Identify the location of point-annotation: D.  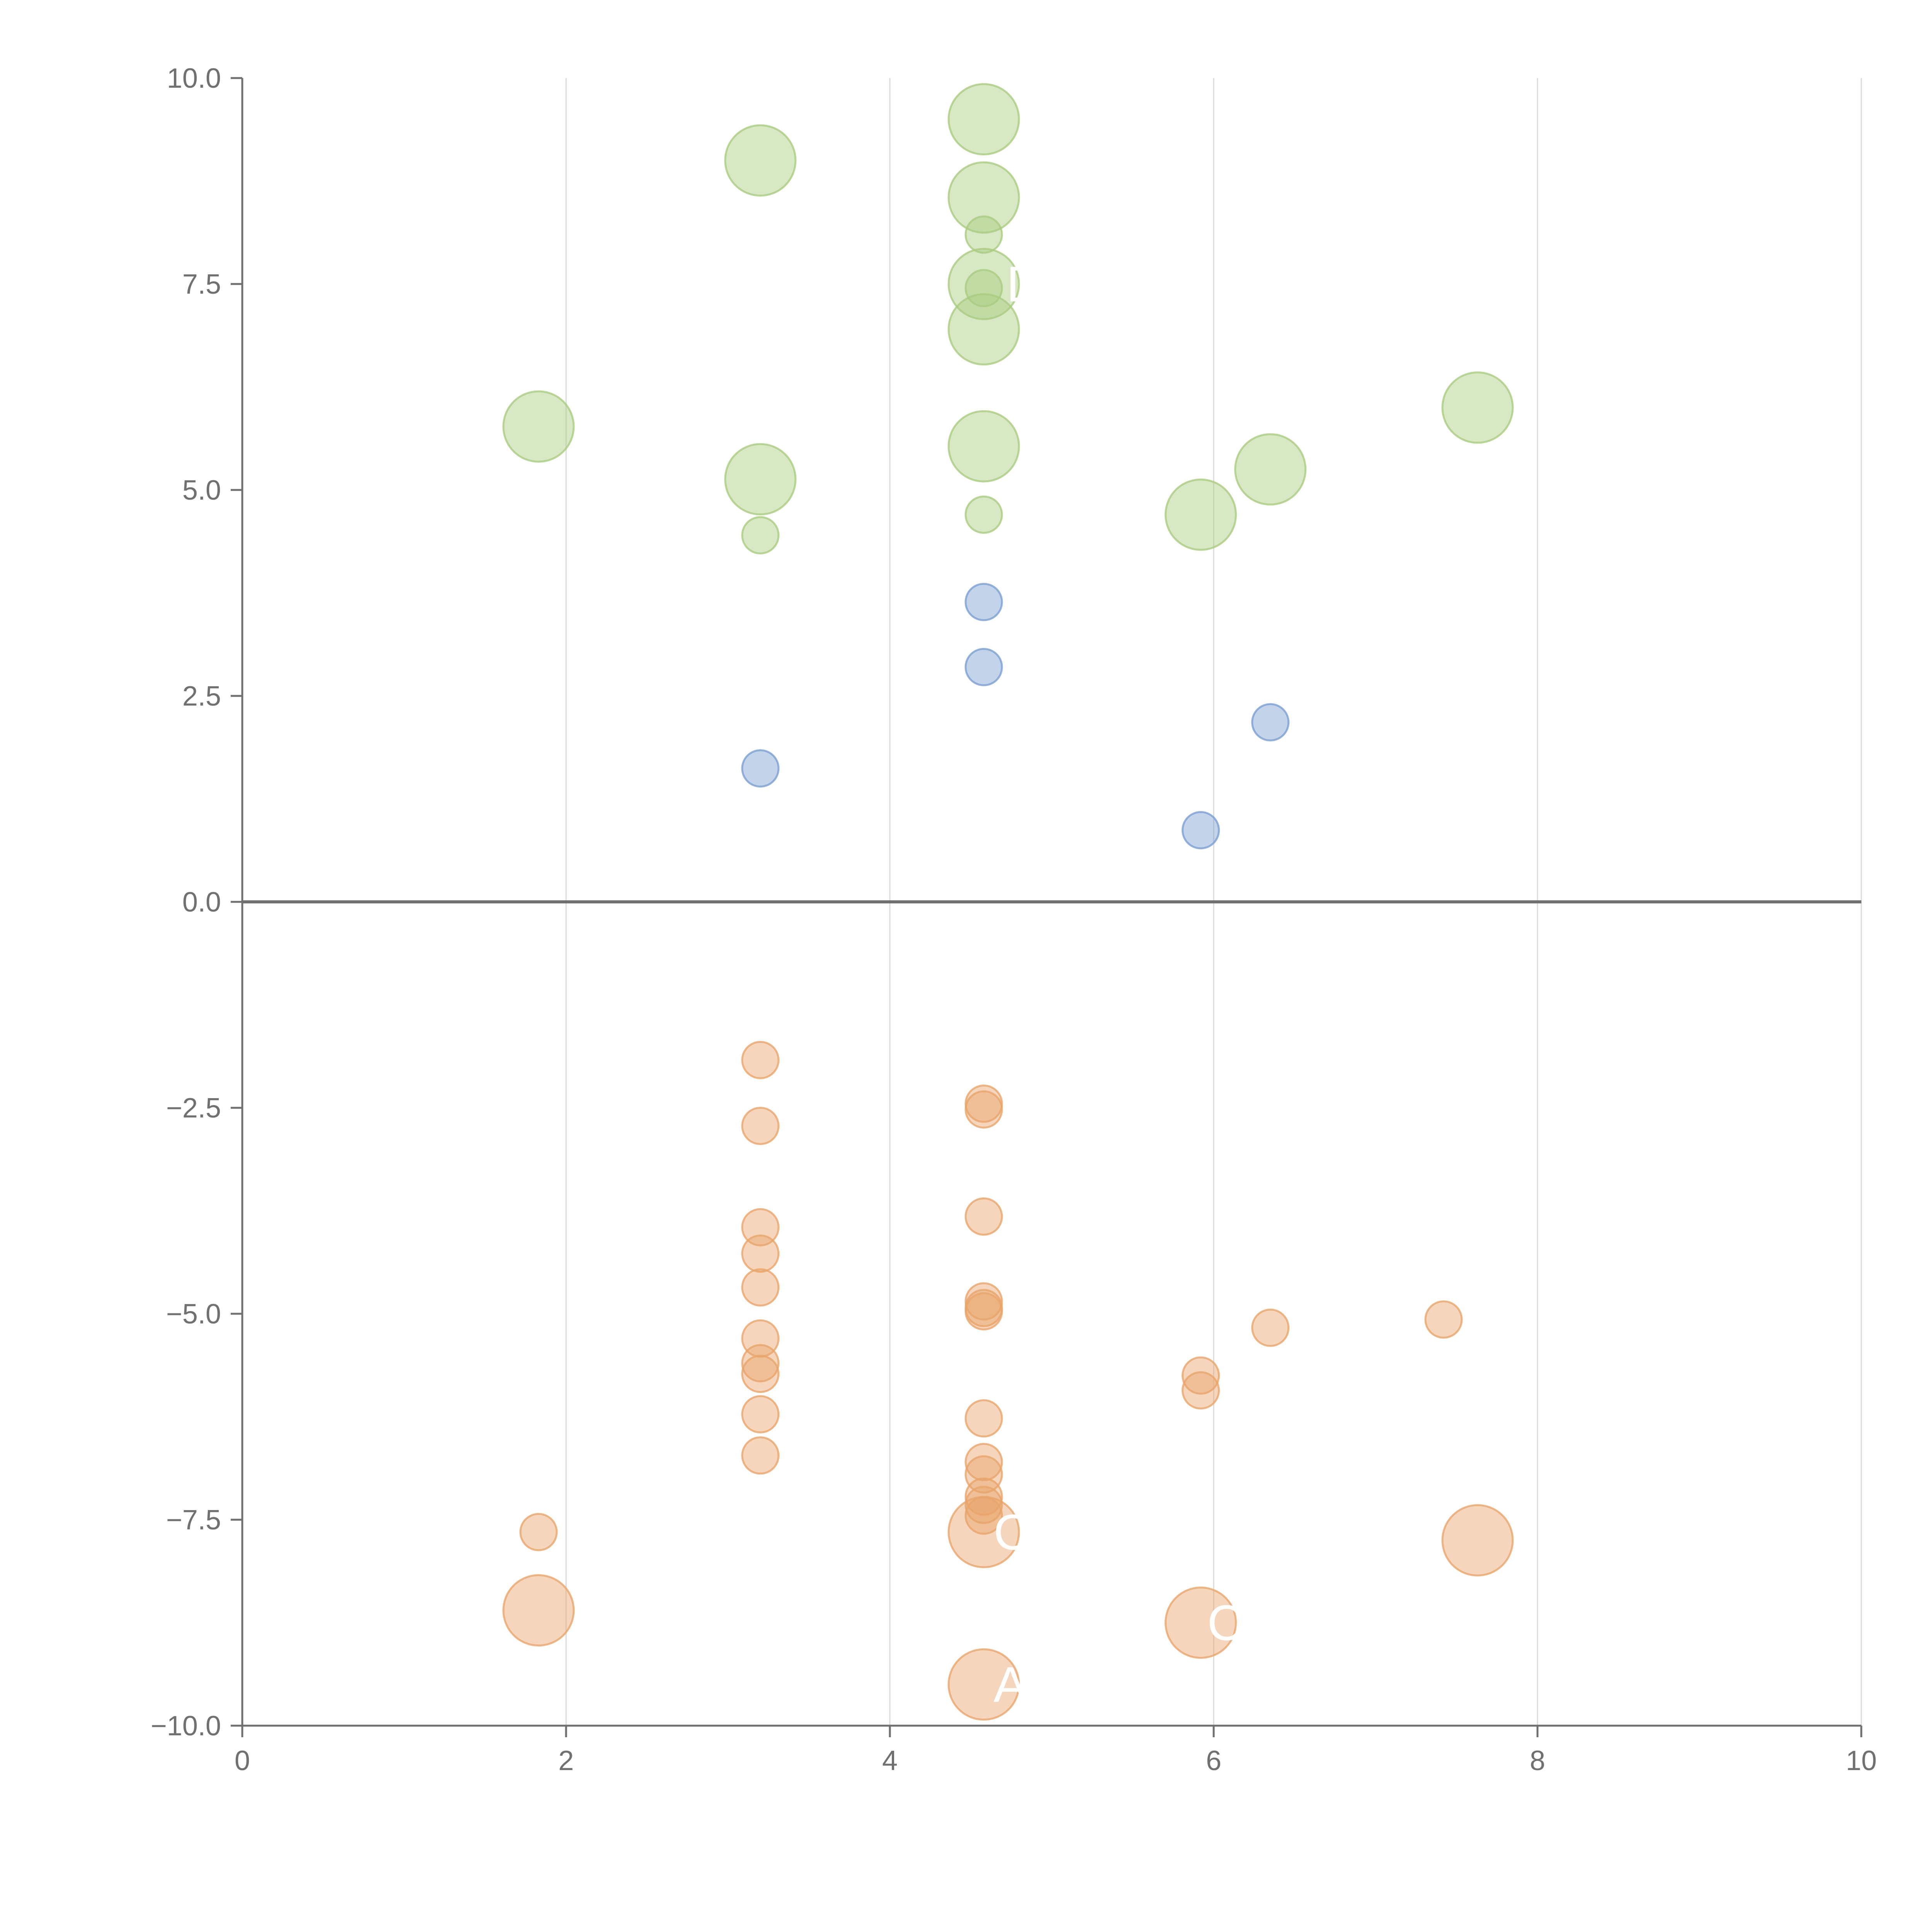
(1025, 284).